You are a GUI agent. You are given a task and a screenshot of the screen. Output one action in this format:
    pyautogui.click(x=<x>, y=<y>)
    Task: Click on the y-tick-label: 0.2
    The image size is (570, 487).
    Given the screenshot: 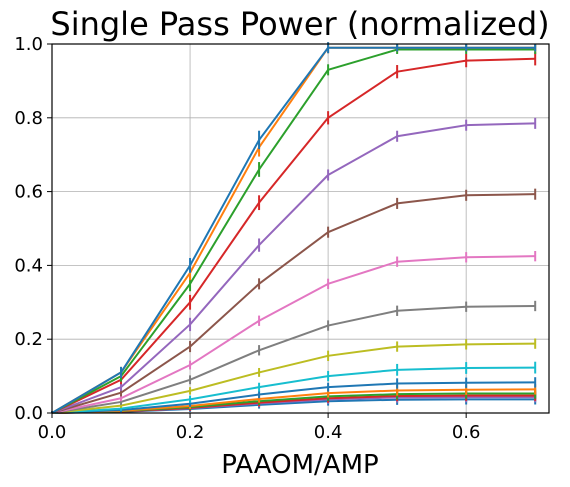 What is the action you would take?
    pyautogui.click(x=28, y=339)
    